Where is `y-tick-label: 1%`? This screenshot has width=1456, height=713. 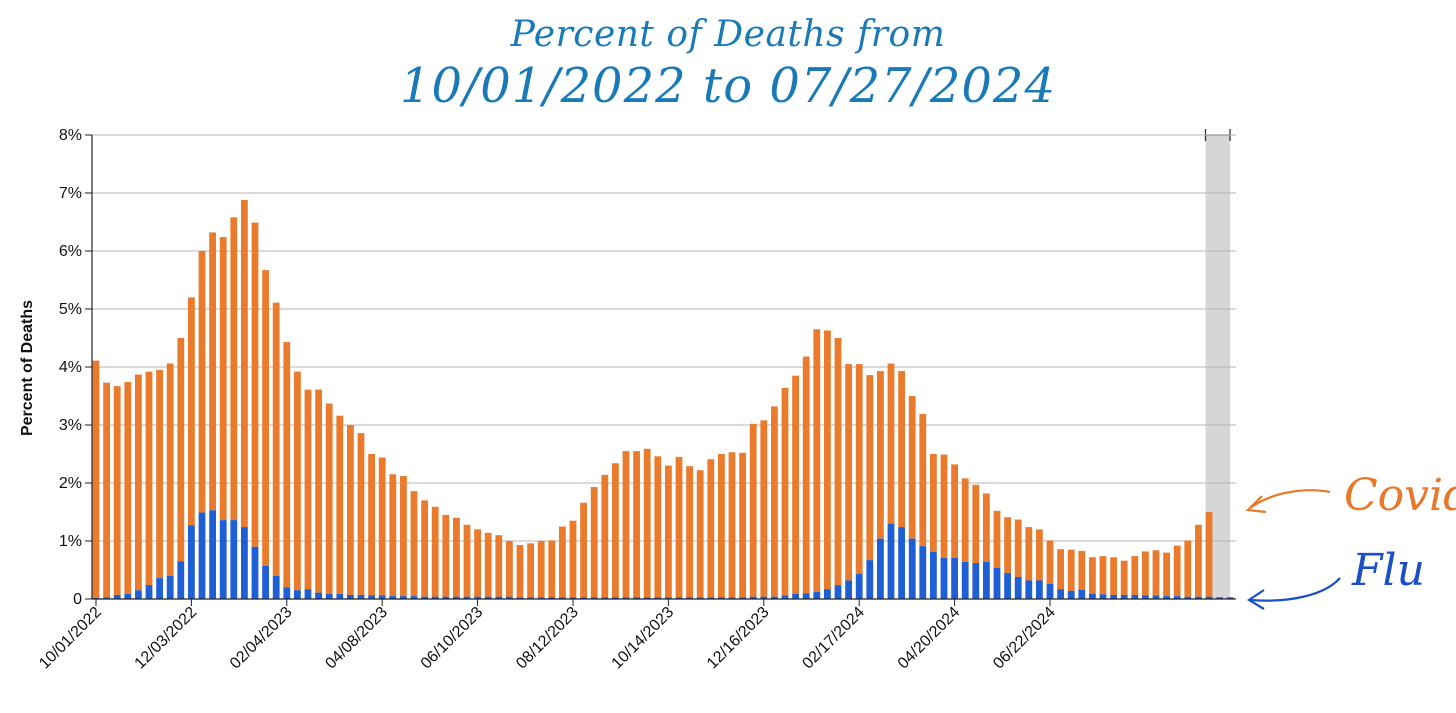 y-tick-label: 1% is located at coordinates (70, 541).